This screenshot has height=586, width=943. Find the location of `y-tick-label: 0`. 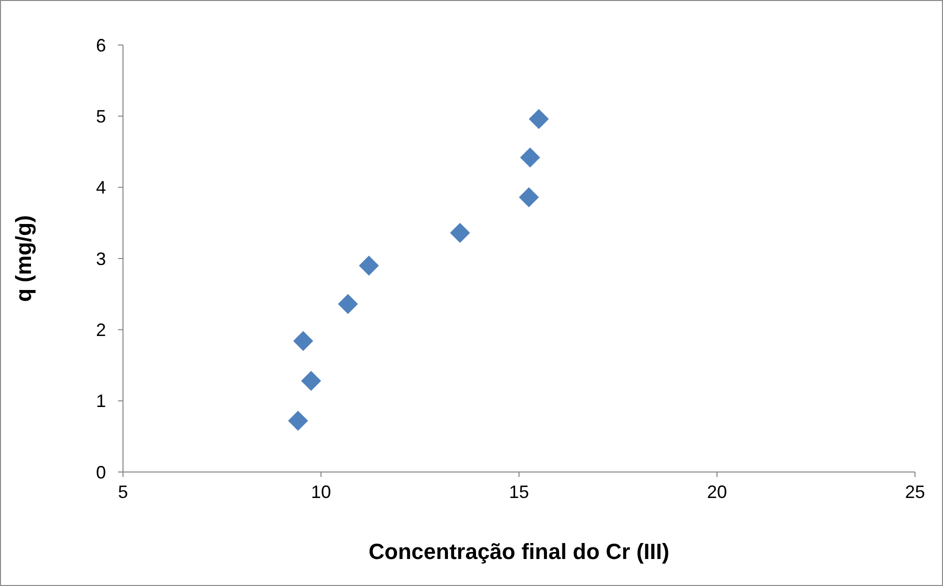

y-tick-label: 0 is located at coordinates (101, 472).